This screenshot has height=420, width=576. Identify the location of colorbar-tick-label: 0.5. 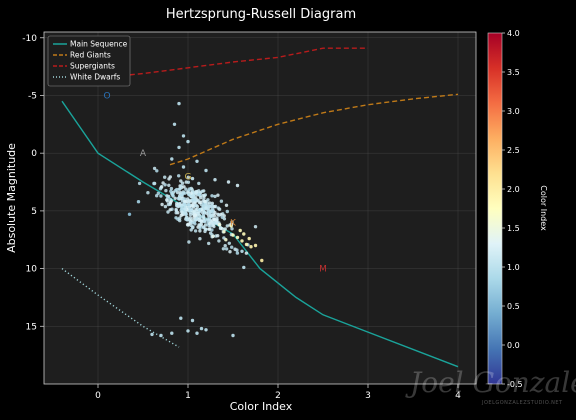
(513, 306).